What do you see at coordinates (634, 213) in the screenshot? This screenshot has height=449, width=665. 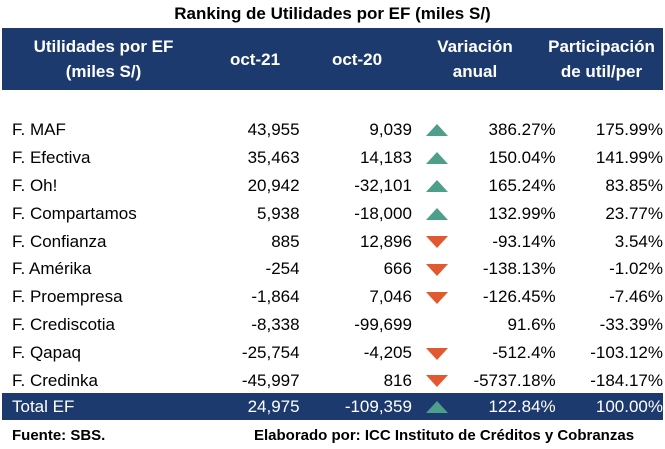 I see `row-share: 23.77%` at bounding box center [634, 213].